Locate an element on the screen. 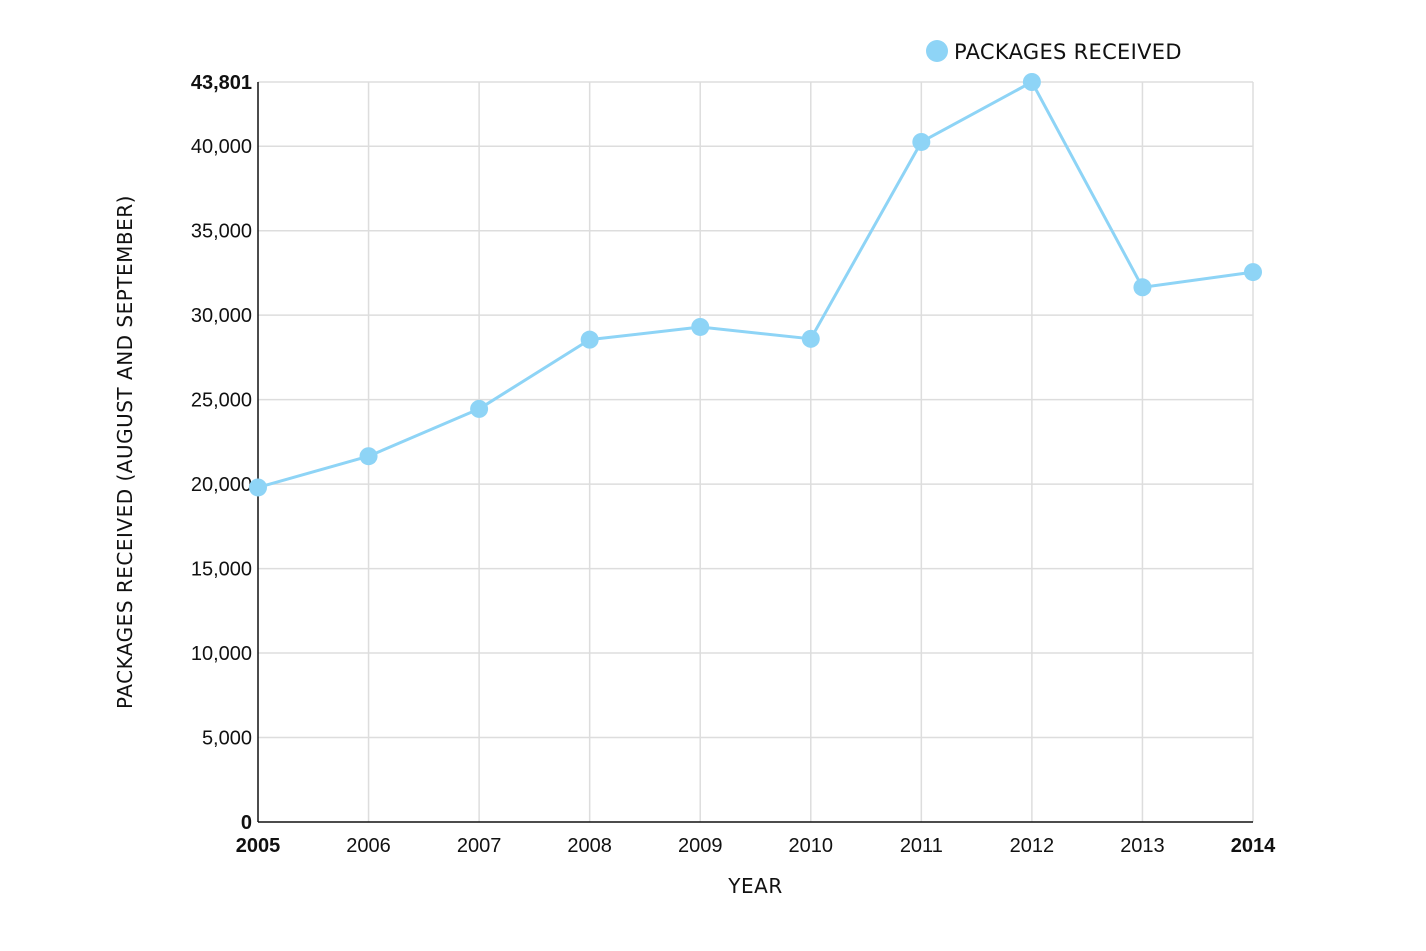 The height and width of the screenshot is (951, 1426). y-tick-label: 20,000 is located at coordinates (221, 485).